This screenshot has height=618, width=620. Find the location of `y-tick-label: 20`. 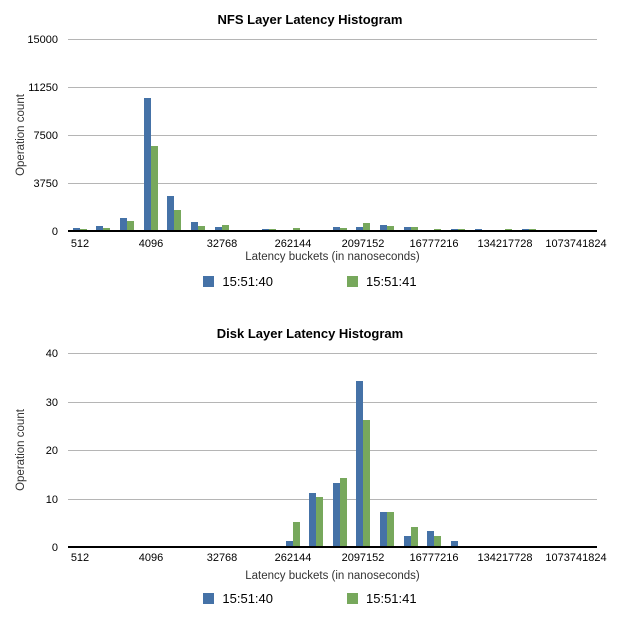

y-tick-label: 20 is located at coordinates (51, 451).